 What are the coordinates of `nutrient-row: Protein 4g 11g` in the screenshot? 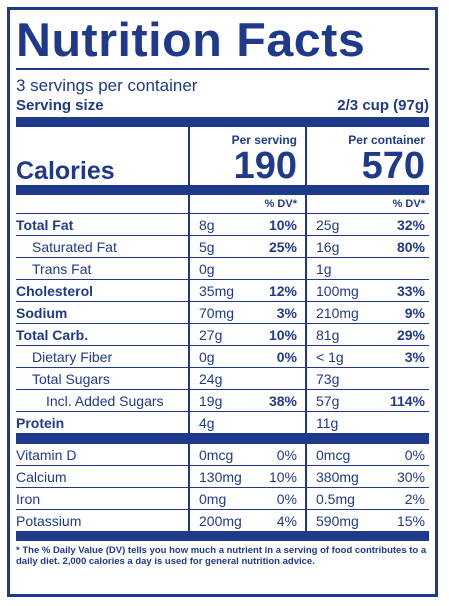 It's located at (222, 422).